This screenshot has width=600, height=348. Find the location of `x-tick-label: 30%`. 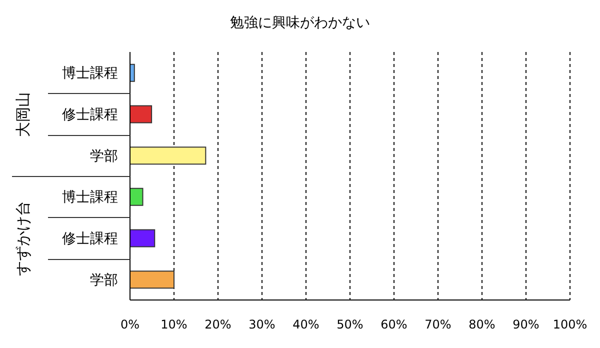

x-tick-label: 30% is located at coordinates (262, 325).